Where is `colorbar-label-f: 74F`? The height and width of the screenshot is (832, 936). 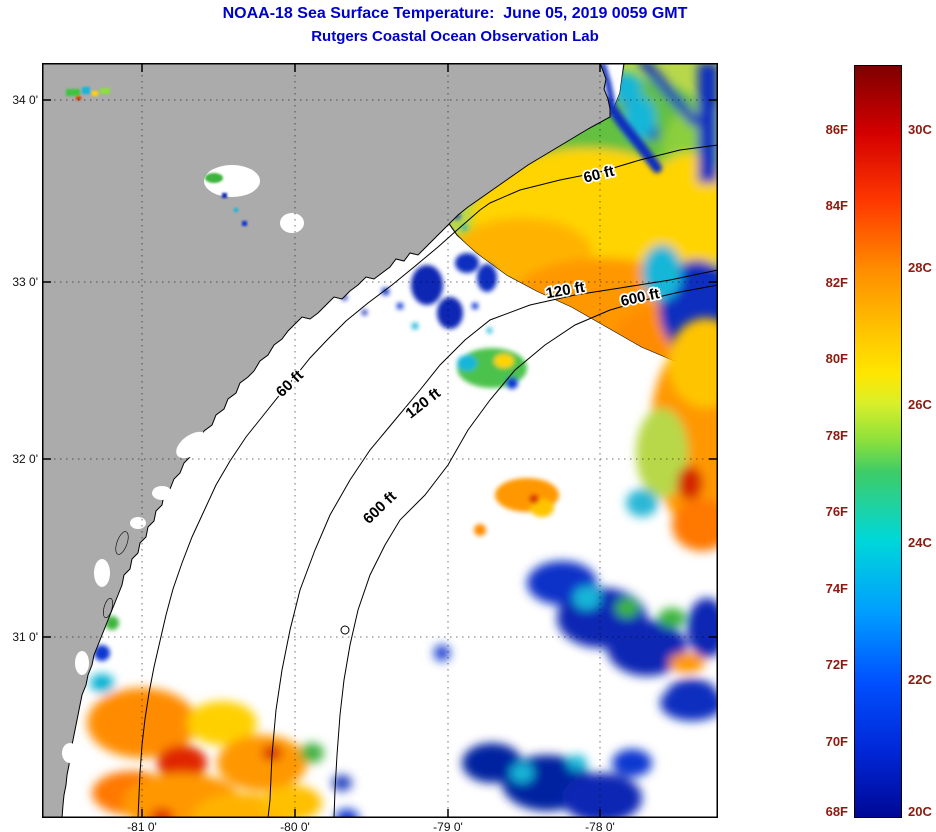
colorbar-label-f: 74F is located at coordinates (836, 588).